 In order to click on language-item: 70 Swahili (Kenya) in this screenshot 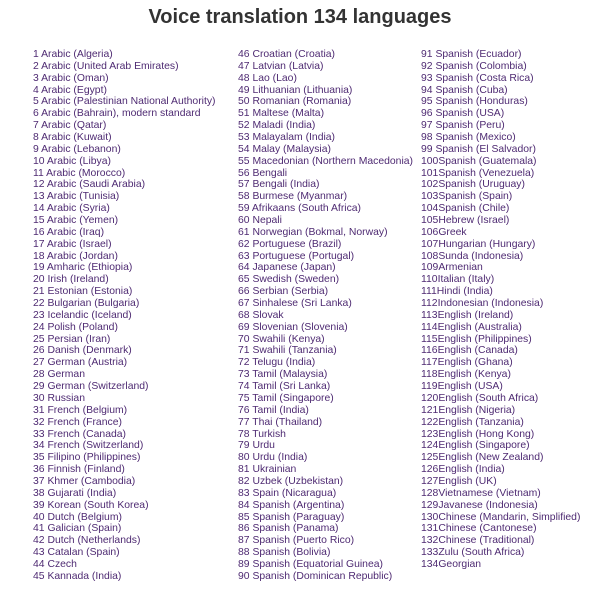, I will do `click(281, 339)`.